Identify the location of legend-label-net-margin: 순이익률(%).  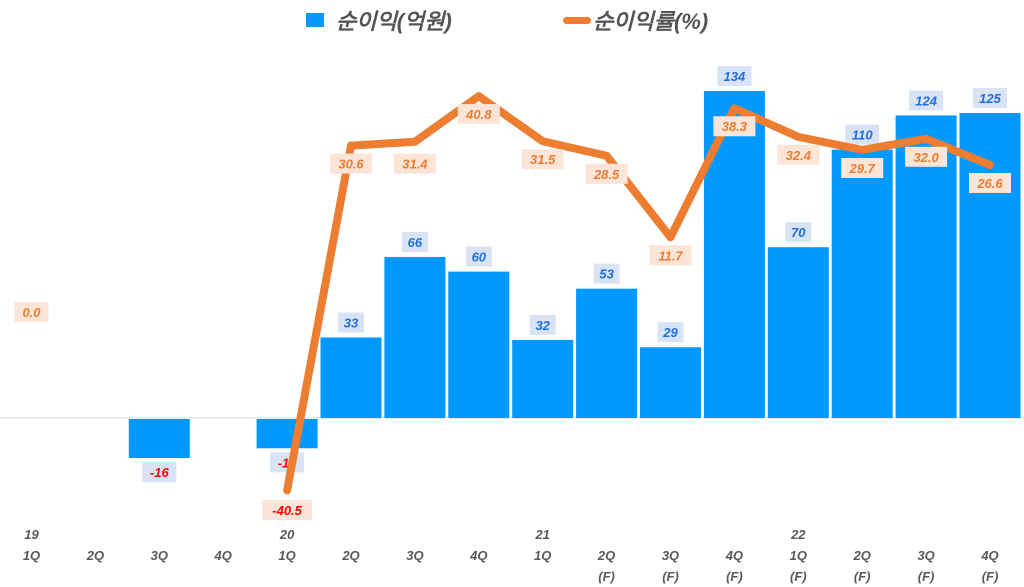
(651, 21).